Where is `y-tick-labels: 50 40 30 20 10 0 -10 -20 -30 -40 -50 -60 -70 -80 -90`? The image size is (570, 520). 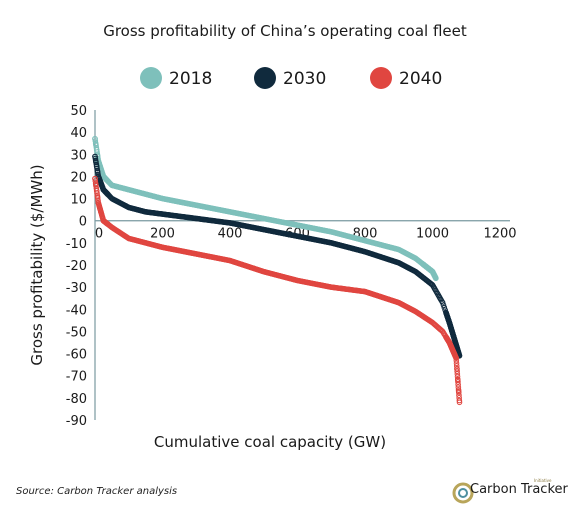 y-tick-labels: 50 40 30 20 10 0 -10 -20 -30 -40 -50 -60 -70 -80 -90 is located at coordinates (76, 266).